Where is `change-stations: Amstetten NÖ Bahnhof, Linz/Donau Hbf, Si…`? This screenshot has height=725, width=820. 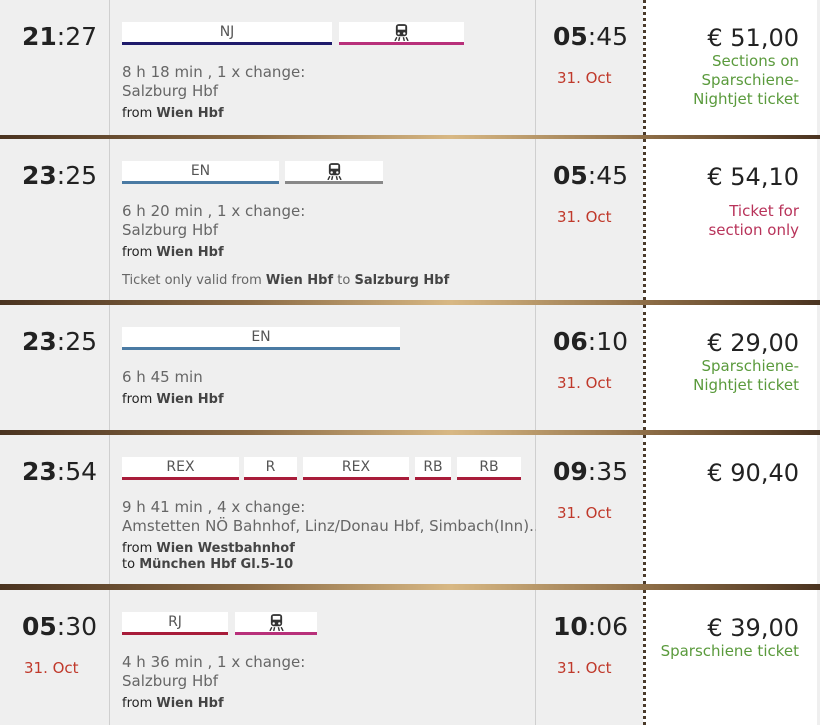 change-stations: Amstetten NÖ Bahnhof, Linz/Donau Hbf, Si… is located at coordinates (333, 526).